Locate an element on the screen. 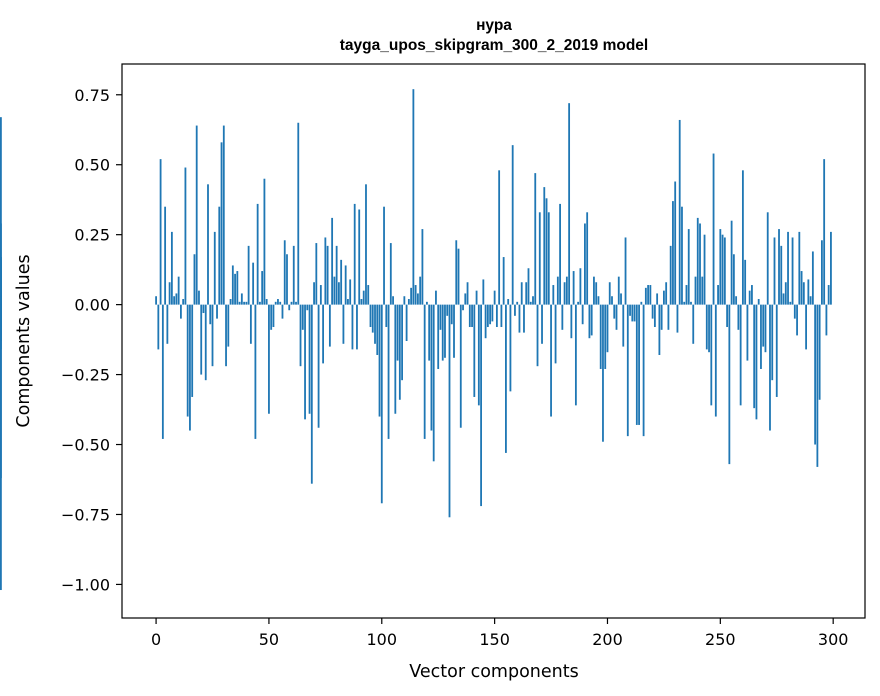  x-tick-label: 150 is located at coordinates (494, 639).